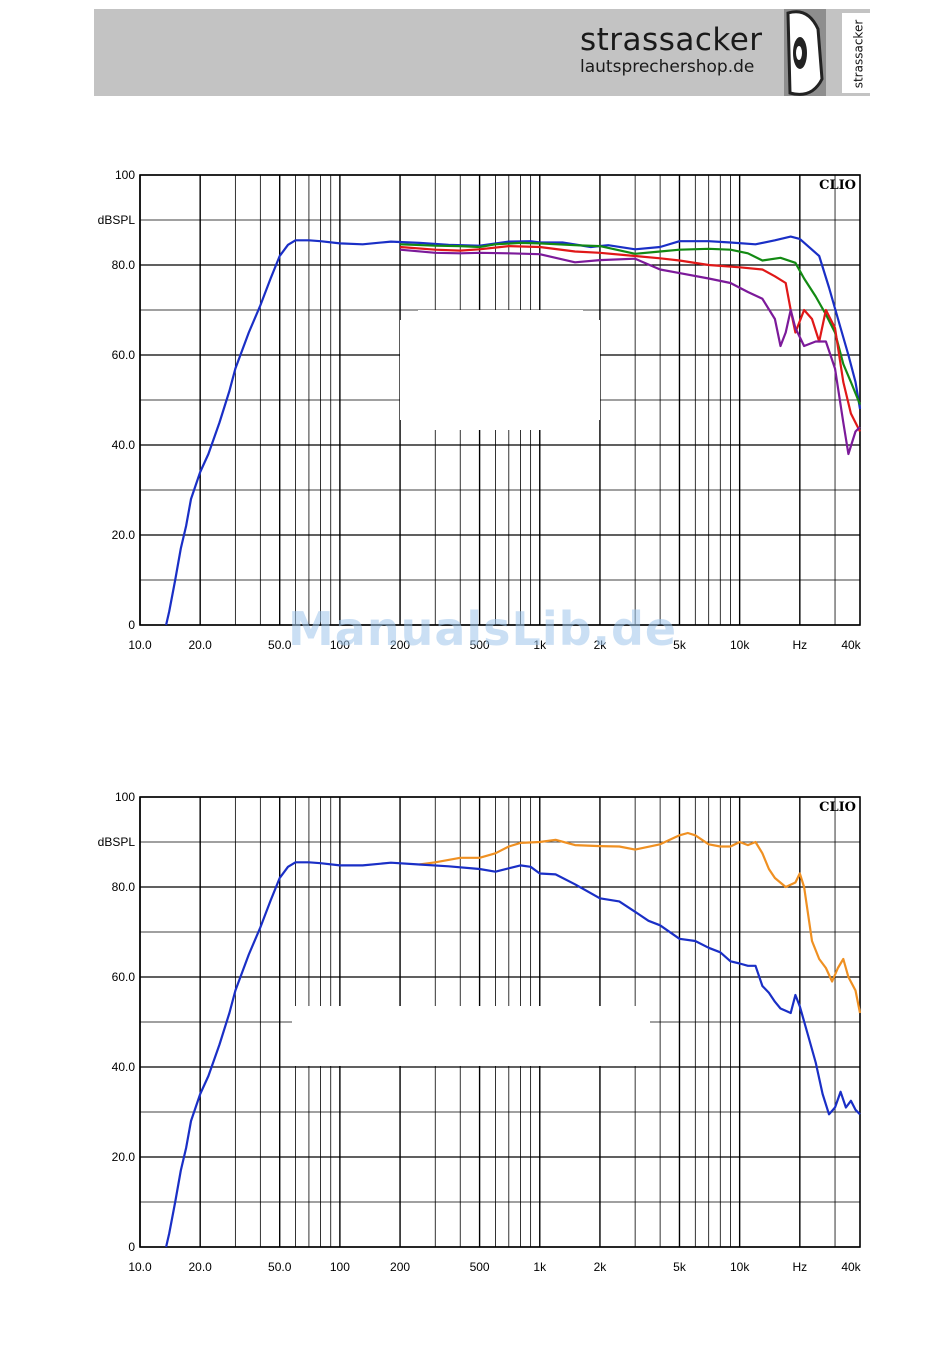 The image size is (950, 1369). I want to click on brand-name: strassacker, so click(671, 40).